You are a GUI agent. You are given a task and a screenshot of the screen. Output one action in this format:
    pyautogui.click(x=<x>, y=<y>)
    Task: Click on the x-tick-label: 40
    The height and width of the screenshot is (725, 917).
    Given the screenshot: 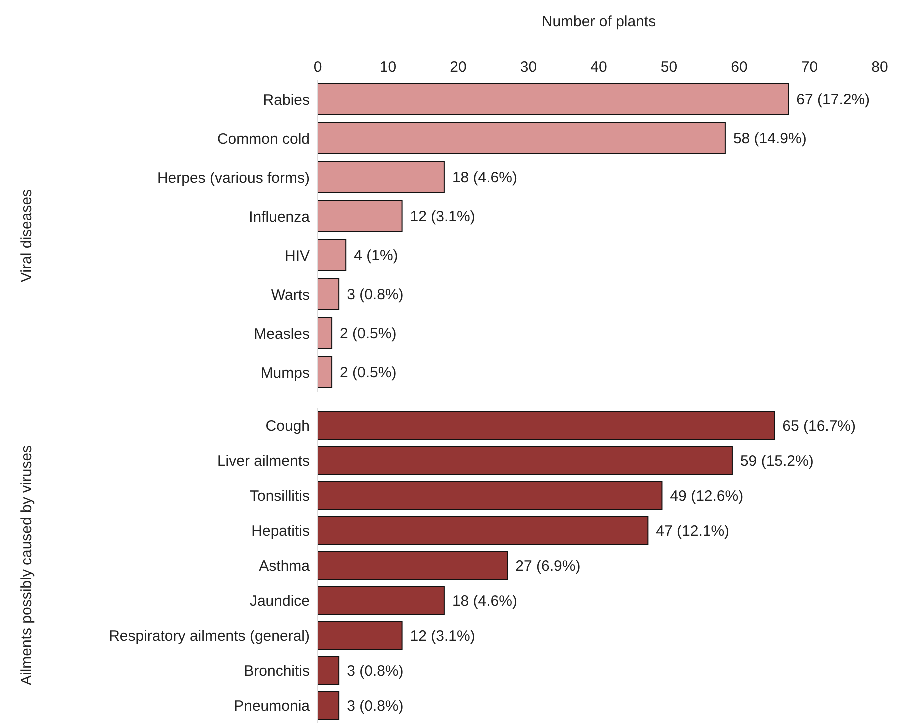 What is the action you would take?
    pyautogui.click(x=599, y=67)
    